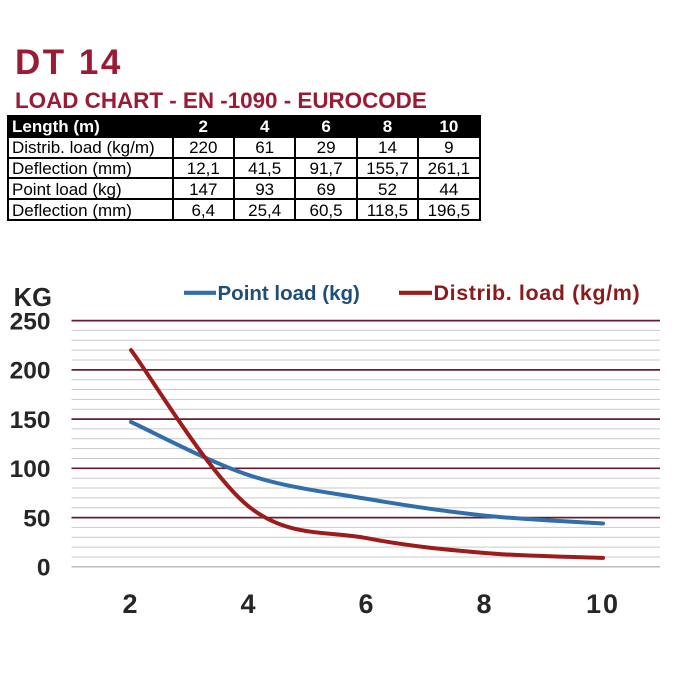  Describe the element at coordinates (30, 321) in the screenshot. I see `svg-text: 250` at that location.